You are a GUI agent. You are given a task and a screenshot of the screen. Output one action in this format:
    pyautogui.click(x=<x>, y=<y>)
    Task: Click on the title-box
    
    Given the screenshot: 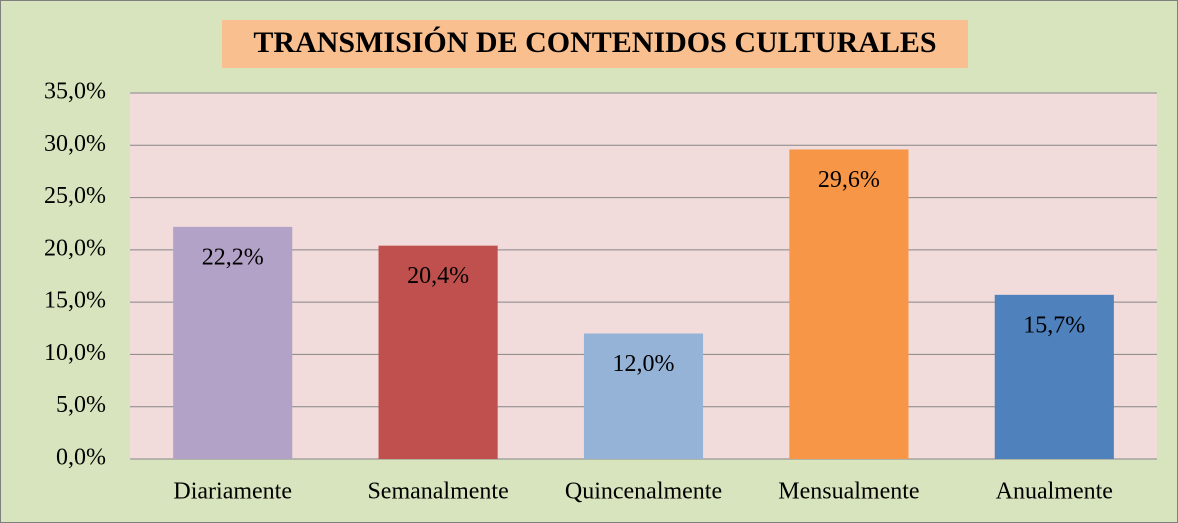 What is the action you would take?
    pyautogui.click(x=595, y=44)
    